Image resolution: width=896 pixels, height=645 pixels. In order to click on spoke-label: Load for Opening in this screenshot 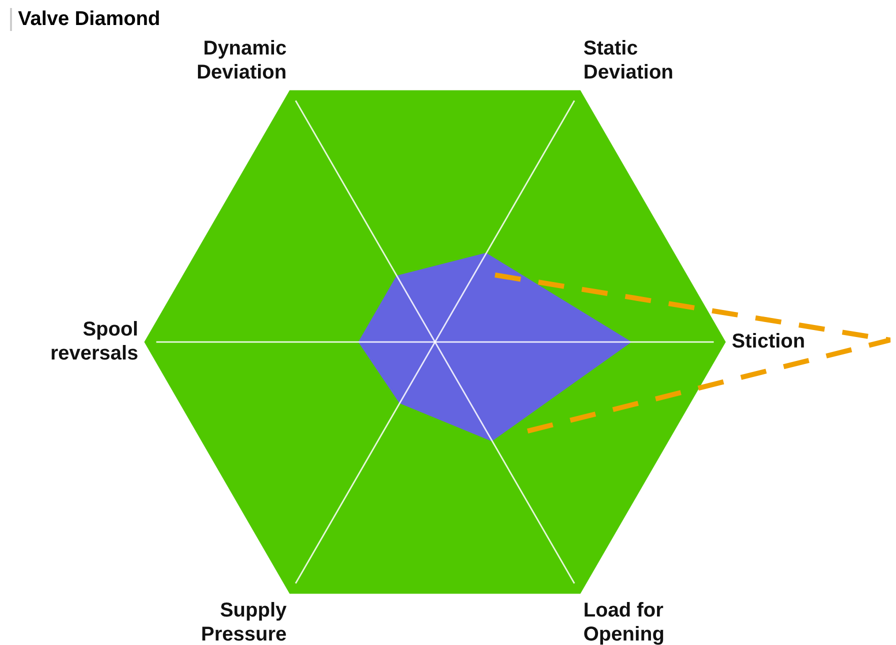, I will do `click(623, 622)`.